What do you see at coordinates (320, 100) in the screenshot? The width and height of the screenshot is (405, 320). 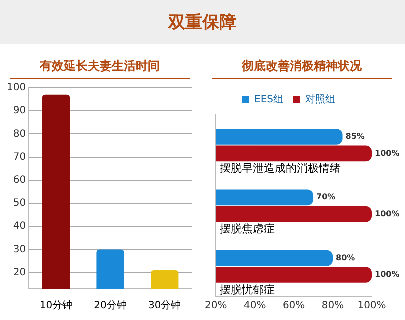 I see `legend-label: 对照组` at bounding box center [320, 100].